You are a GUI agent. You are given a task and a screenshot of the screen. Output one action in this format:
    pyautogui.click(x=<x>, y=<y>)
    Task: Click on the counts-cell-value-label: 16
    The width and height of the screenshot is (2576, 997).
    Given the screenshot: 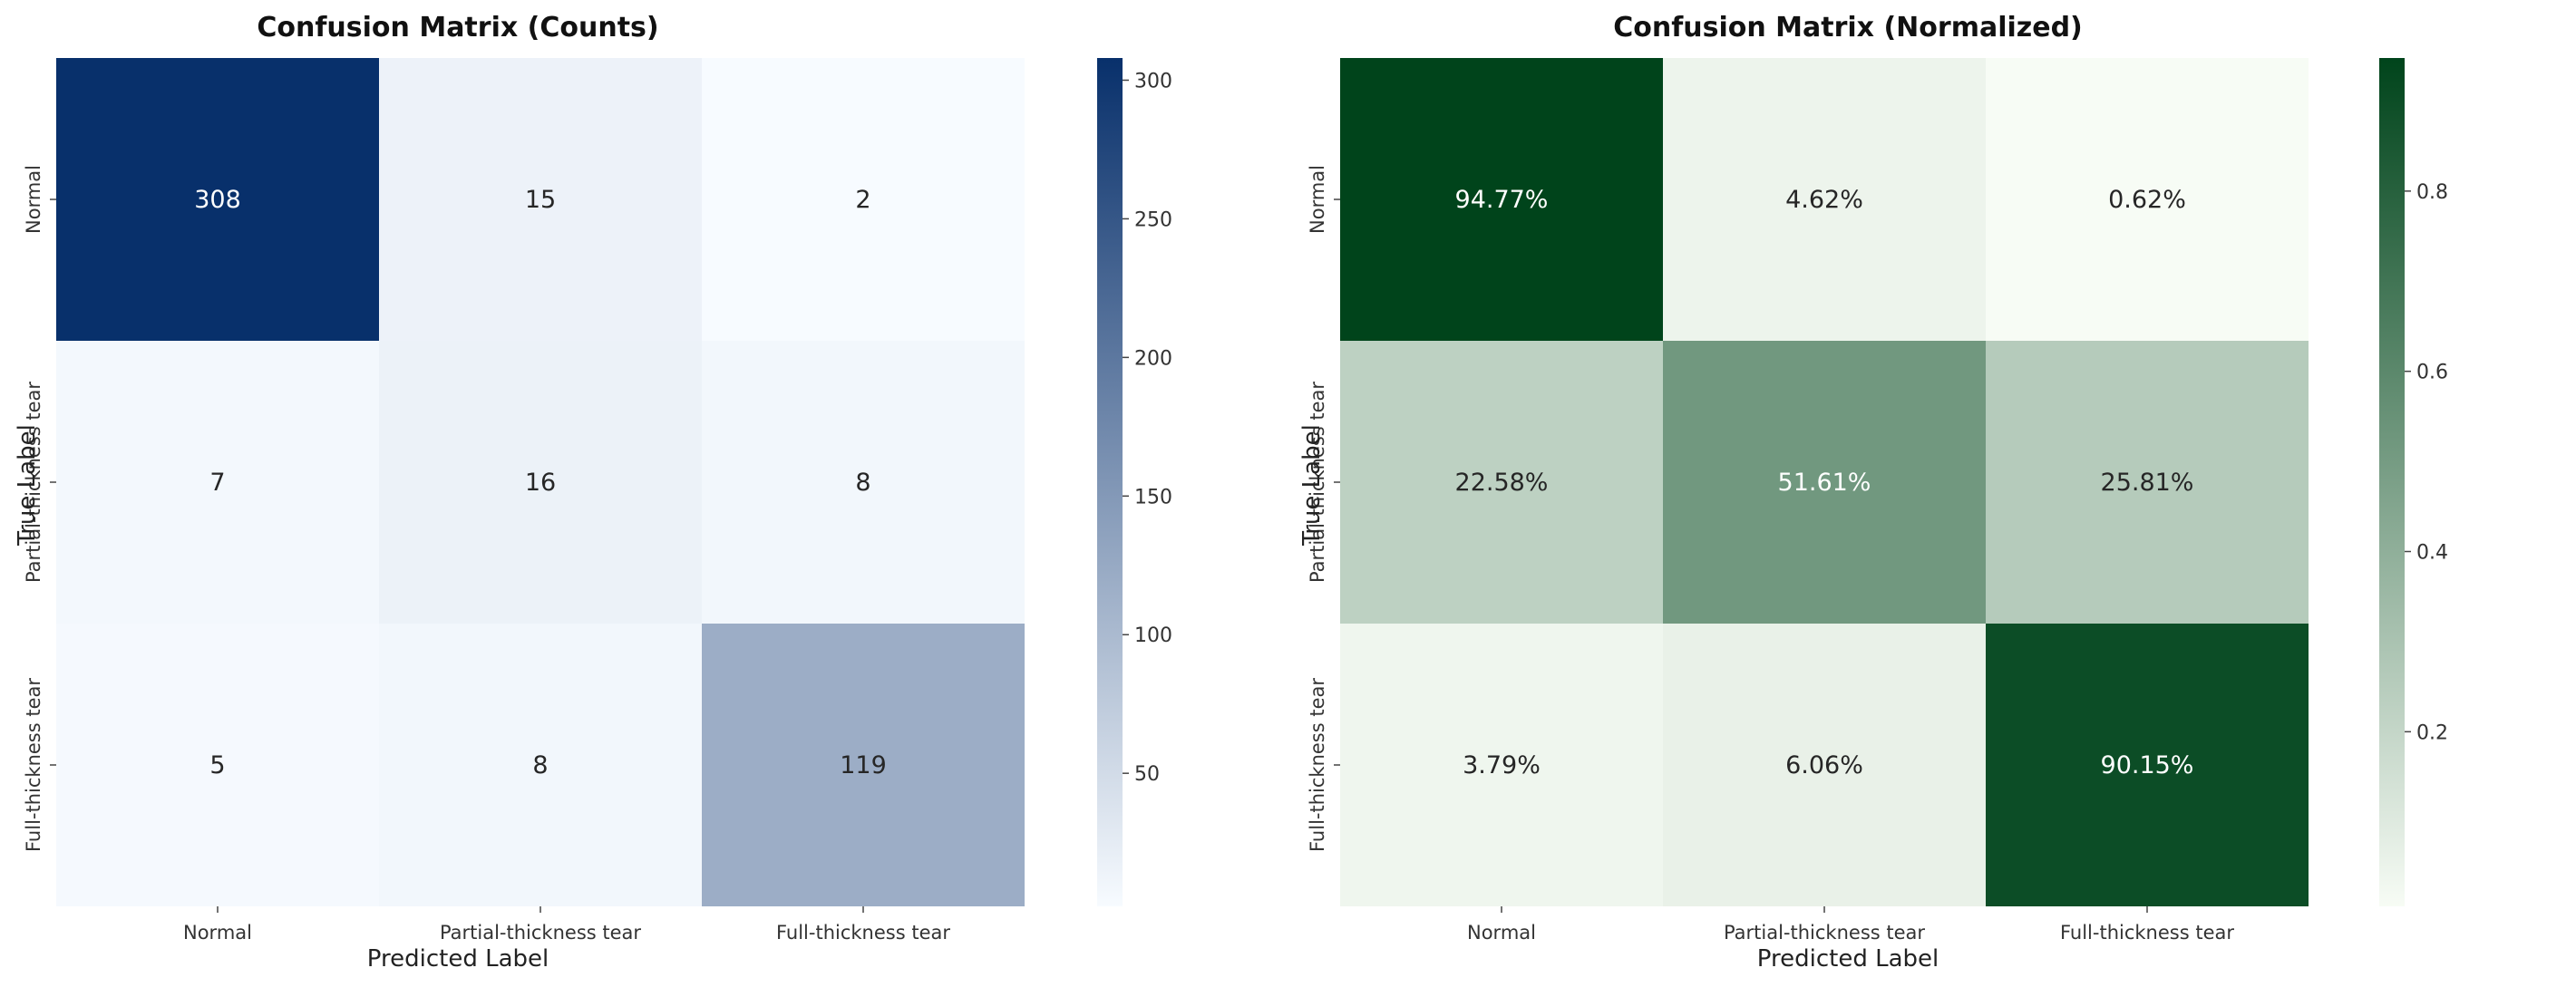 What is the action you would take?
    pyautogui.click(x=540, y=483)
    